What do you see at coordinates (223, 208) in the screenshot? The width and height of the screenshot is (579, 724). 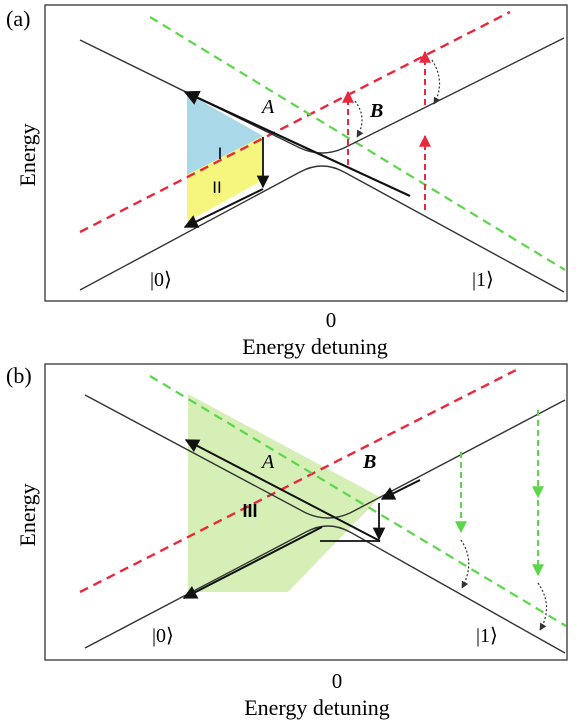 I see `sweep-arrow-lower` at bounding box center [223, 208].